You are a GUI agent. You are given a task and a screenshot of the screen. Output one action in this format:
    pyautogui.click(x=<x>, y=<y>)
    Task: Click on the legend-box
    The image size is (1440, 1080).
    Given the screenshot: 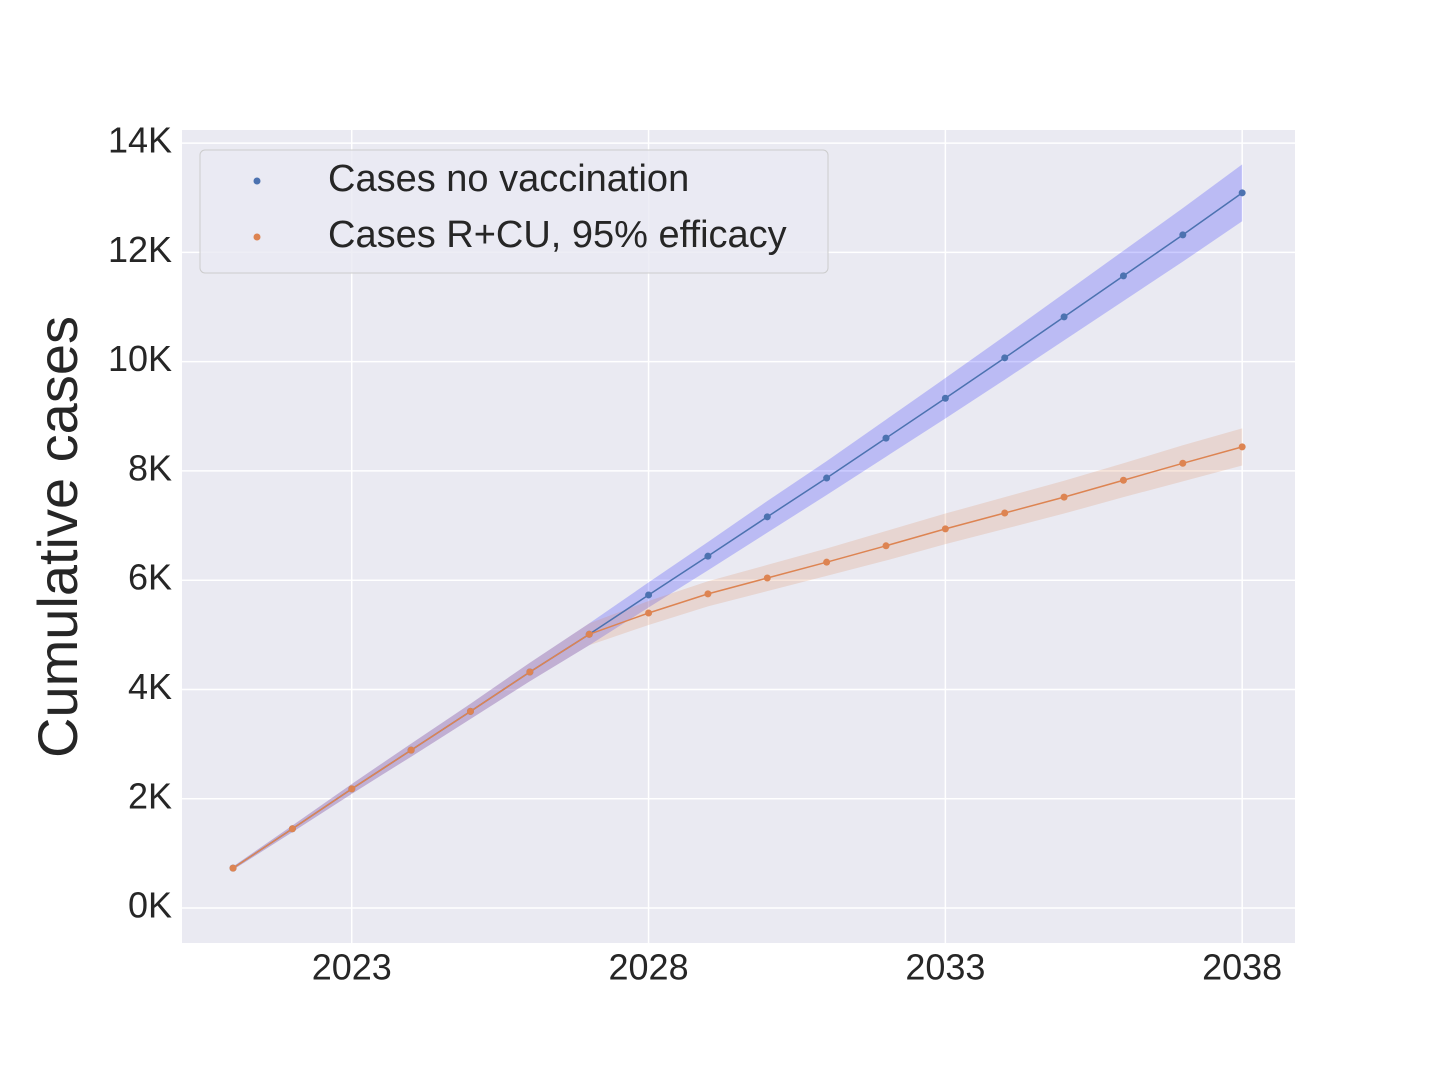 What is the action you would take?
    pyautogui.click(x=514, y=211)
    